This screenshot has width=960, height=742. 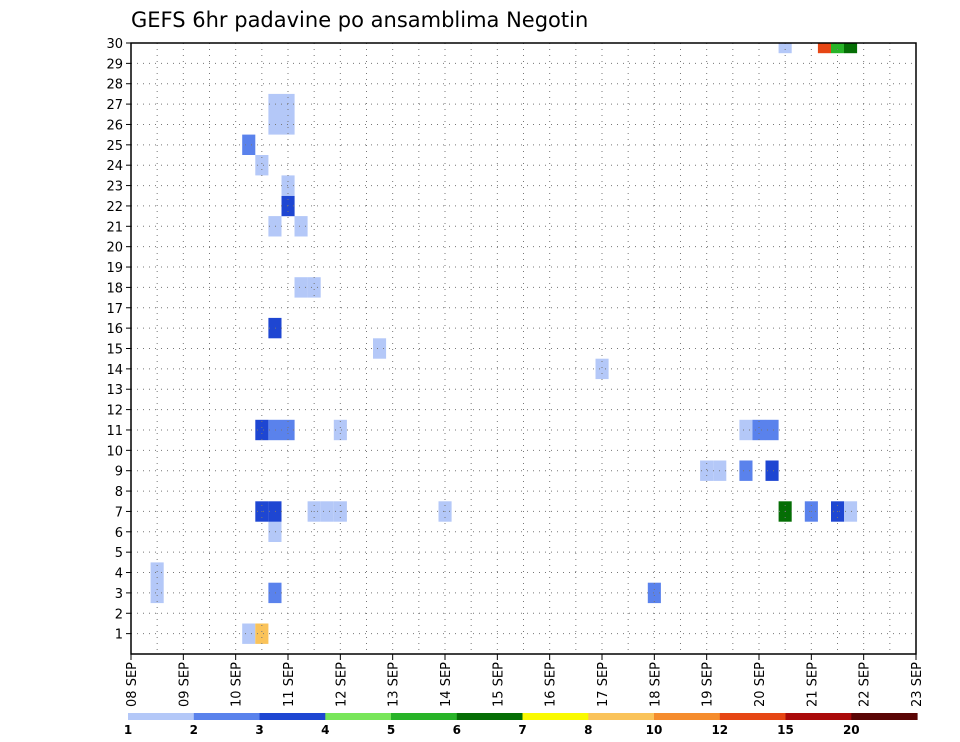 What do you see at coordinates (114, 451) in the screenshot?
I see `y-tick-label: 10` at bounding box center [114, 451].